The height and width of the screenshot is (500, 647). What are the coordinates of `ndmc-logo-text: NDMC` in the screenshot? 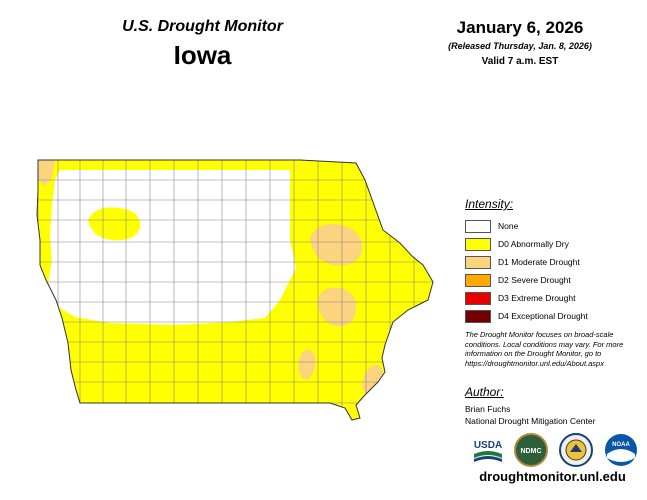 It's located at (531, 451).